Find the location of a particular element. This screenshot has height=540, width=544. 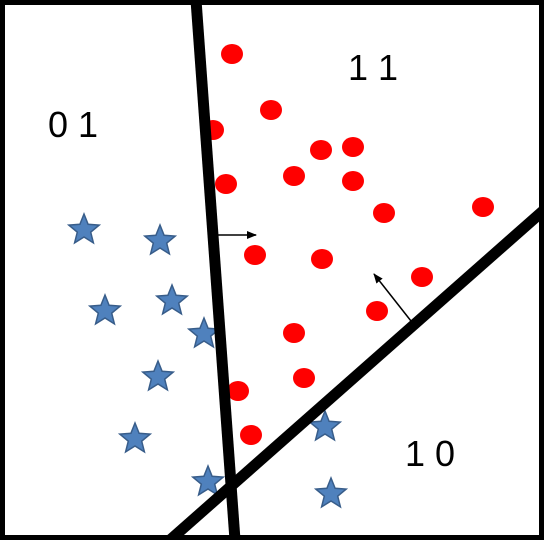

region-label-10: 1 0 is located at coordinates (430, 453).